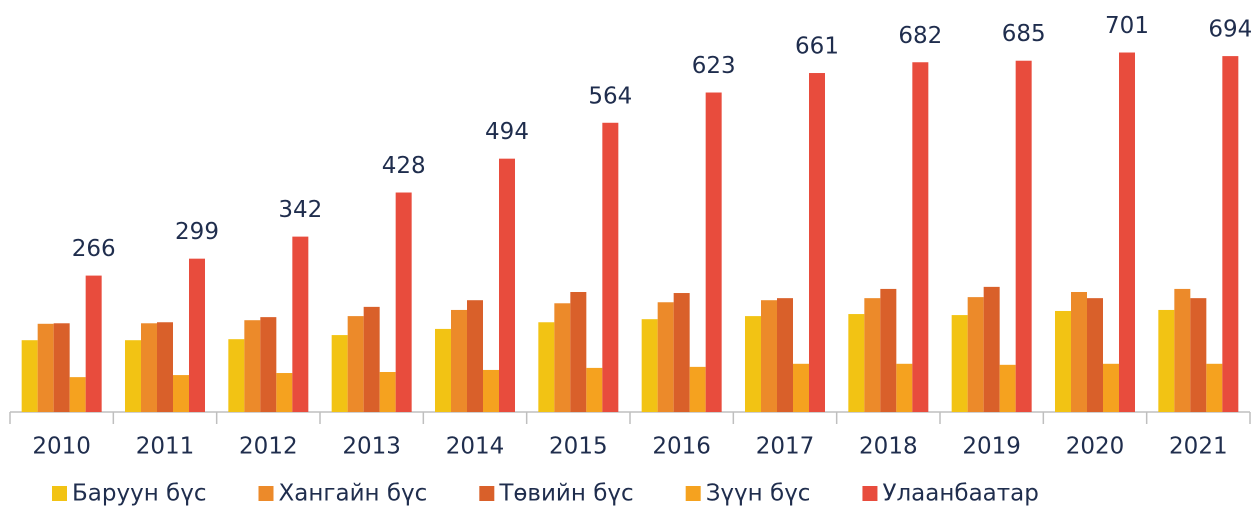 Image resolution: width=1257 pixels, height=506 pixels. What do you see at coordinates (1230, 30) in the screenshot?
I see `data-label: 694` at bounding box center [1230, 30].